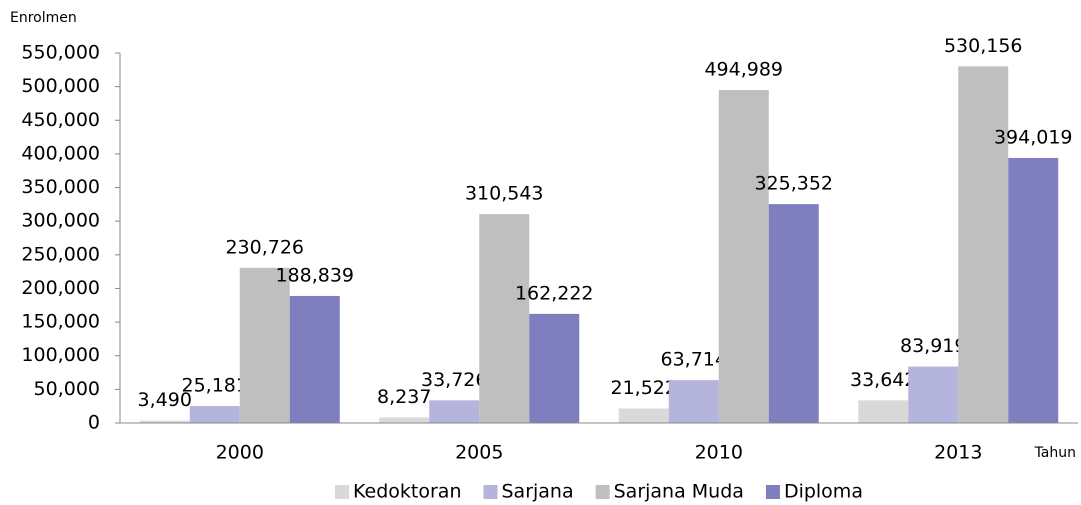  What do you see at coordinates (264, 247) in the screenshot?
I see `data-label: 230,726` at bounding box center [264, 247].